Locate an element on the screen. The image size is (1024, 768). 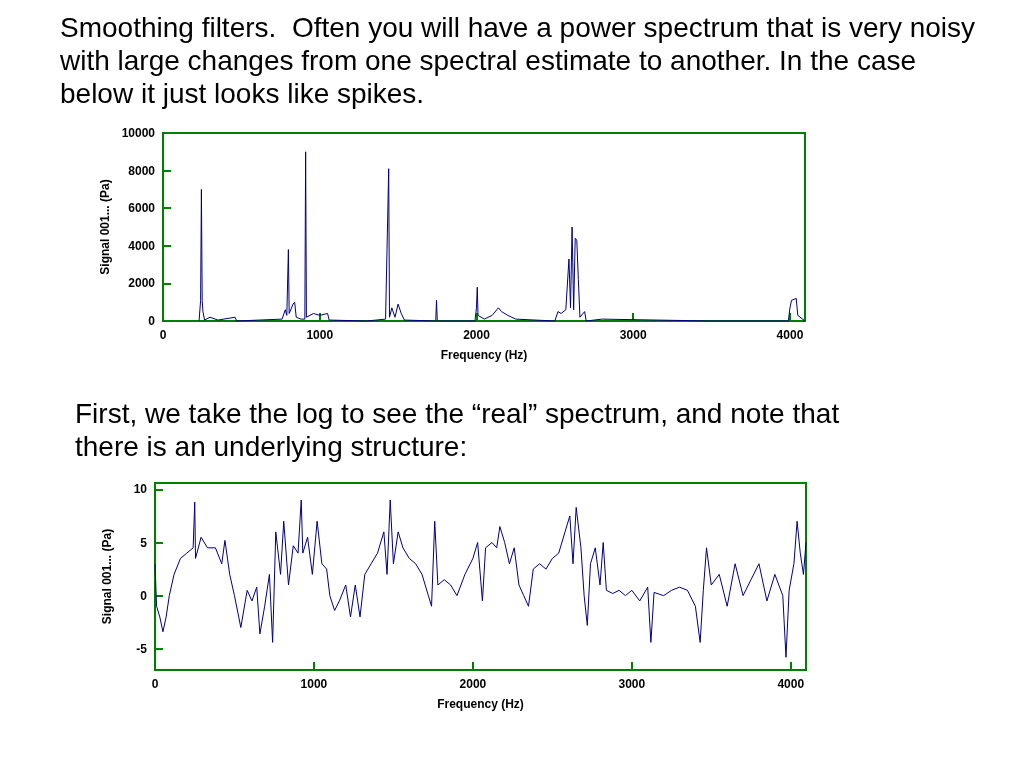
chart-title: First, we take the log to see the “real” spectrum, and note that there is an underlying structure: is located at coordinates (461, 430).